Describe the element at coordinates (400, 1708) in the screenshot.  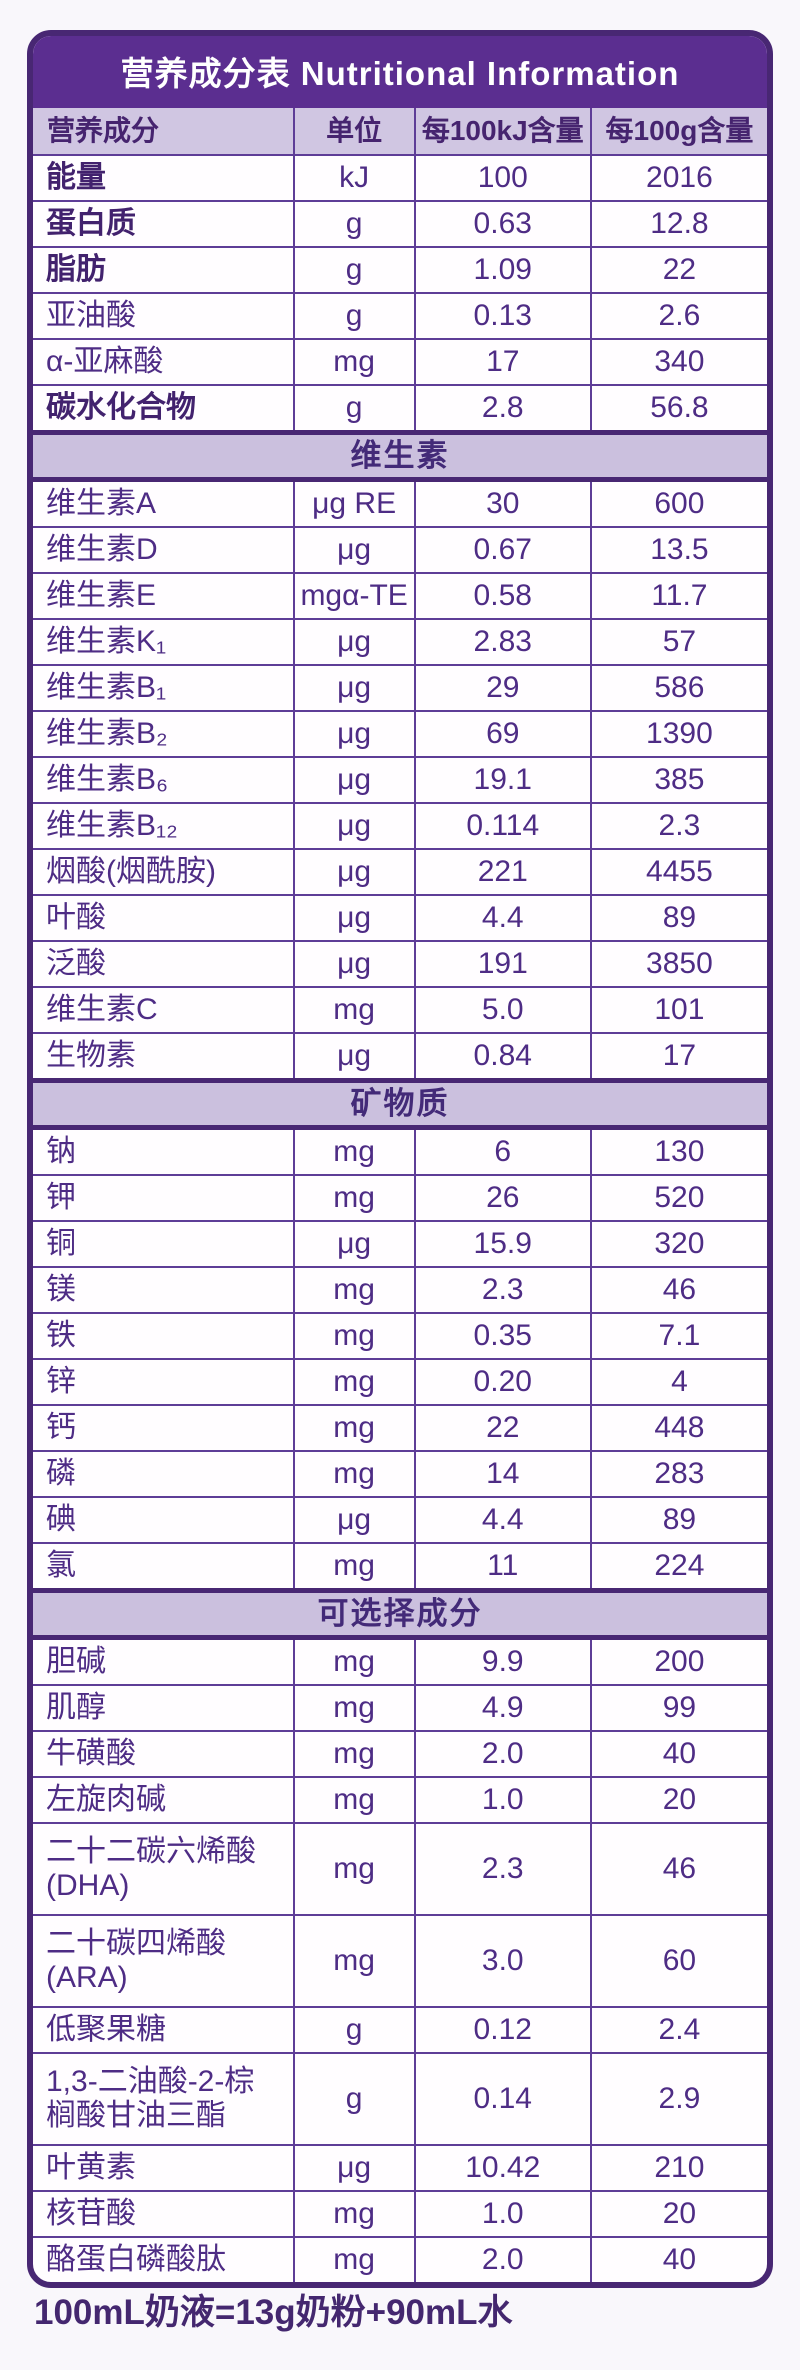
I see `table-row: 肌醇 mg 4.9 99` at that location.